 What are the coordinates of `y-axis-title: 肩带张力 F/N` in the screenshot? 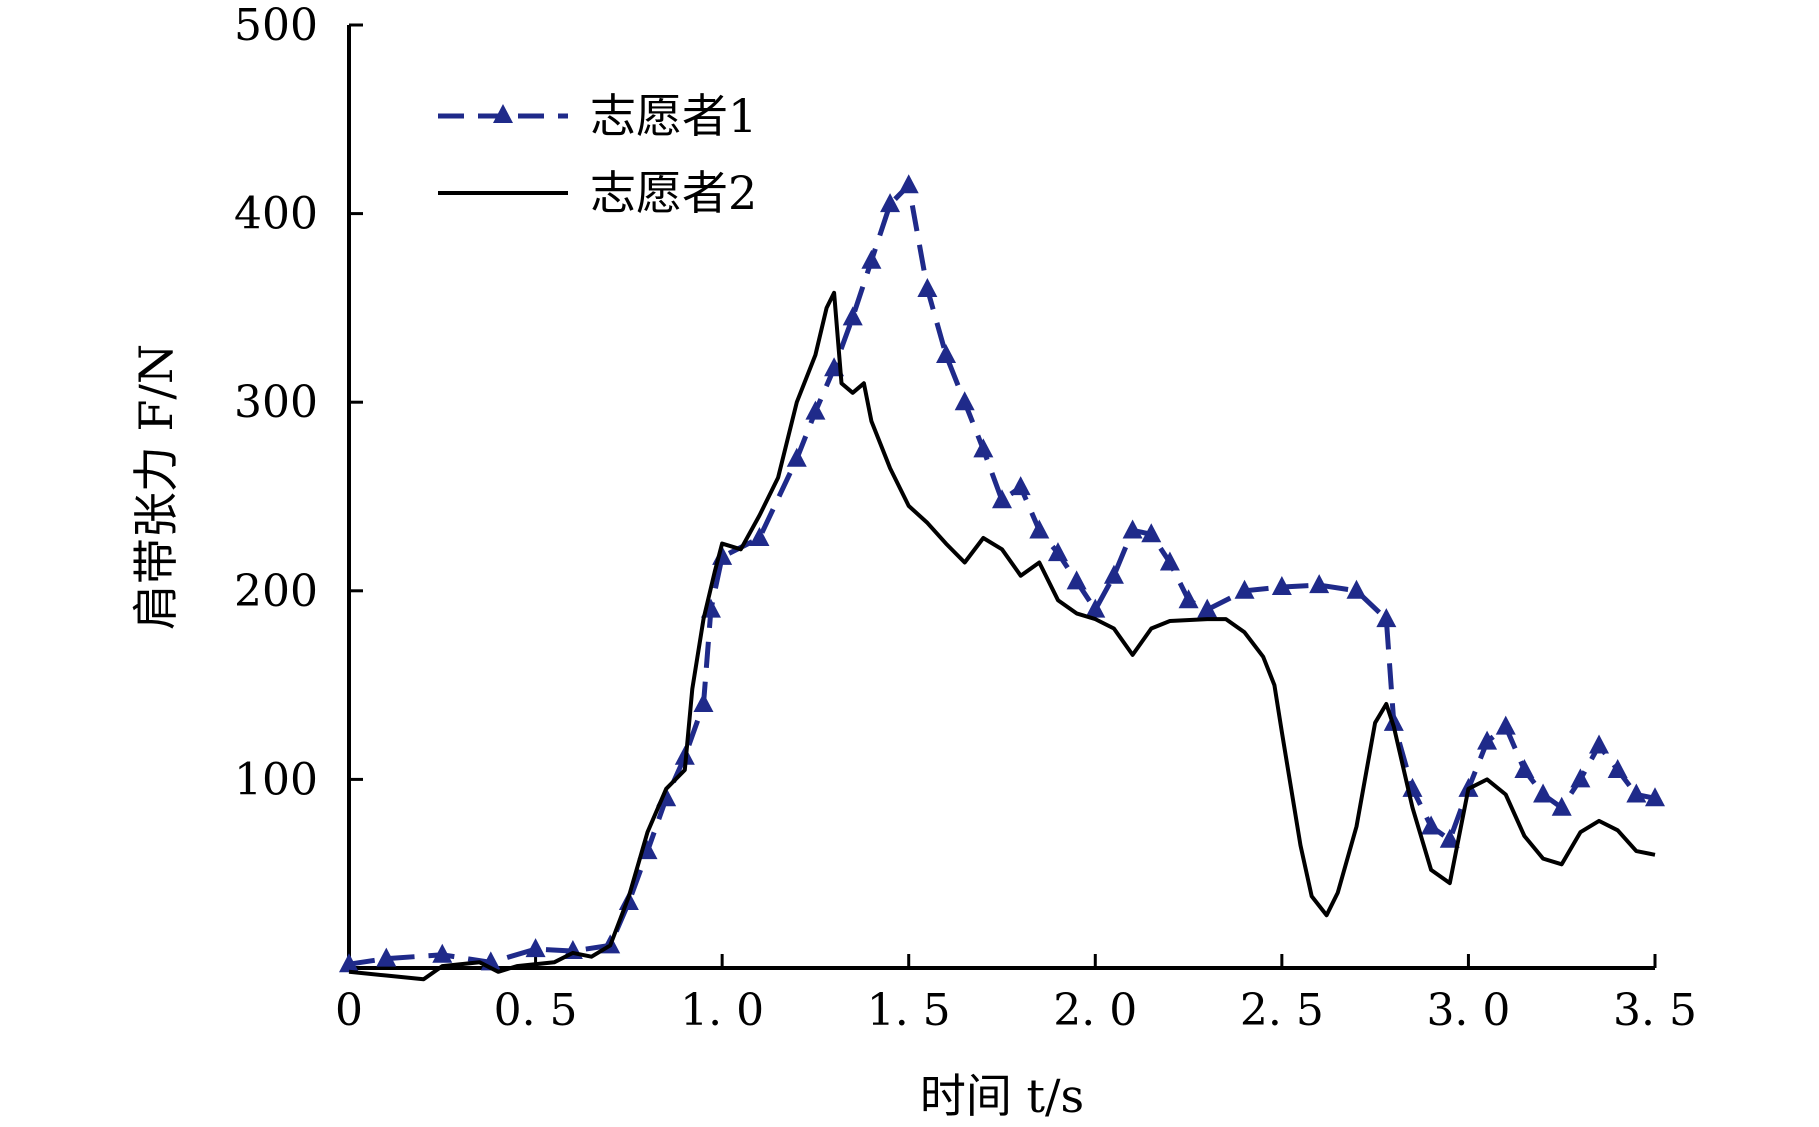 It's located at (156, 487).